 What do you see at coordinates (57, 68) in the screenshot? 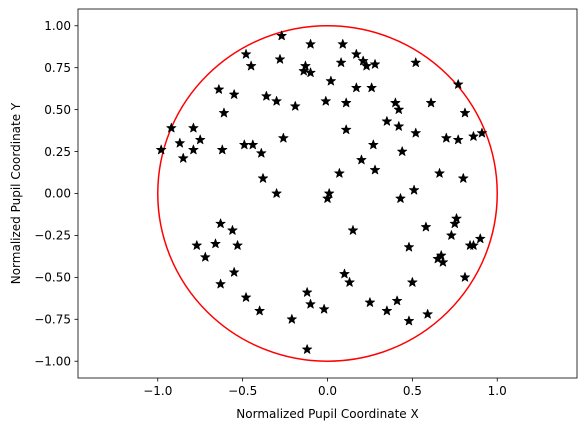
I see `y-tick-label: 0.75` at bounding box center [57, 68].